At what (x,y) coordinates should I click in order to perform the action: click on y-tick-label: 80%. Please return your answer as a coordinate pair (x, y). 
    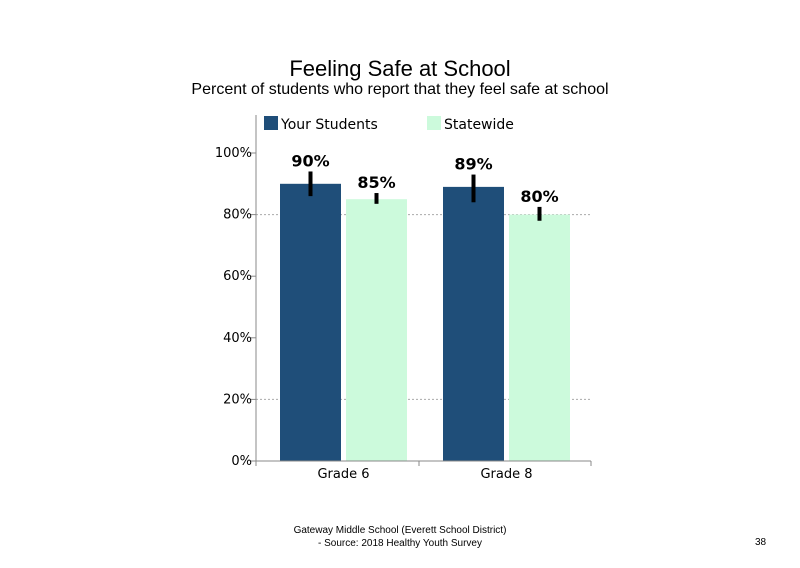
    Looking at the image, I should click on (237, 215).